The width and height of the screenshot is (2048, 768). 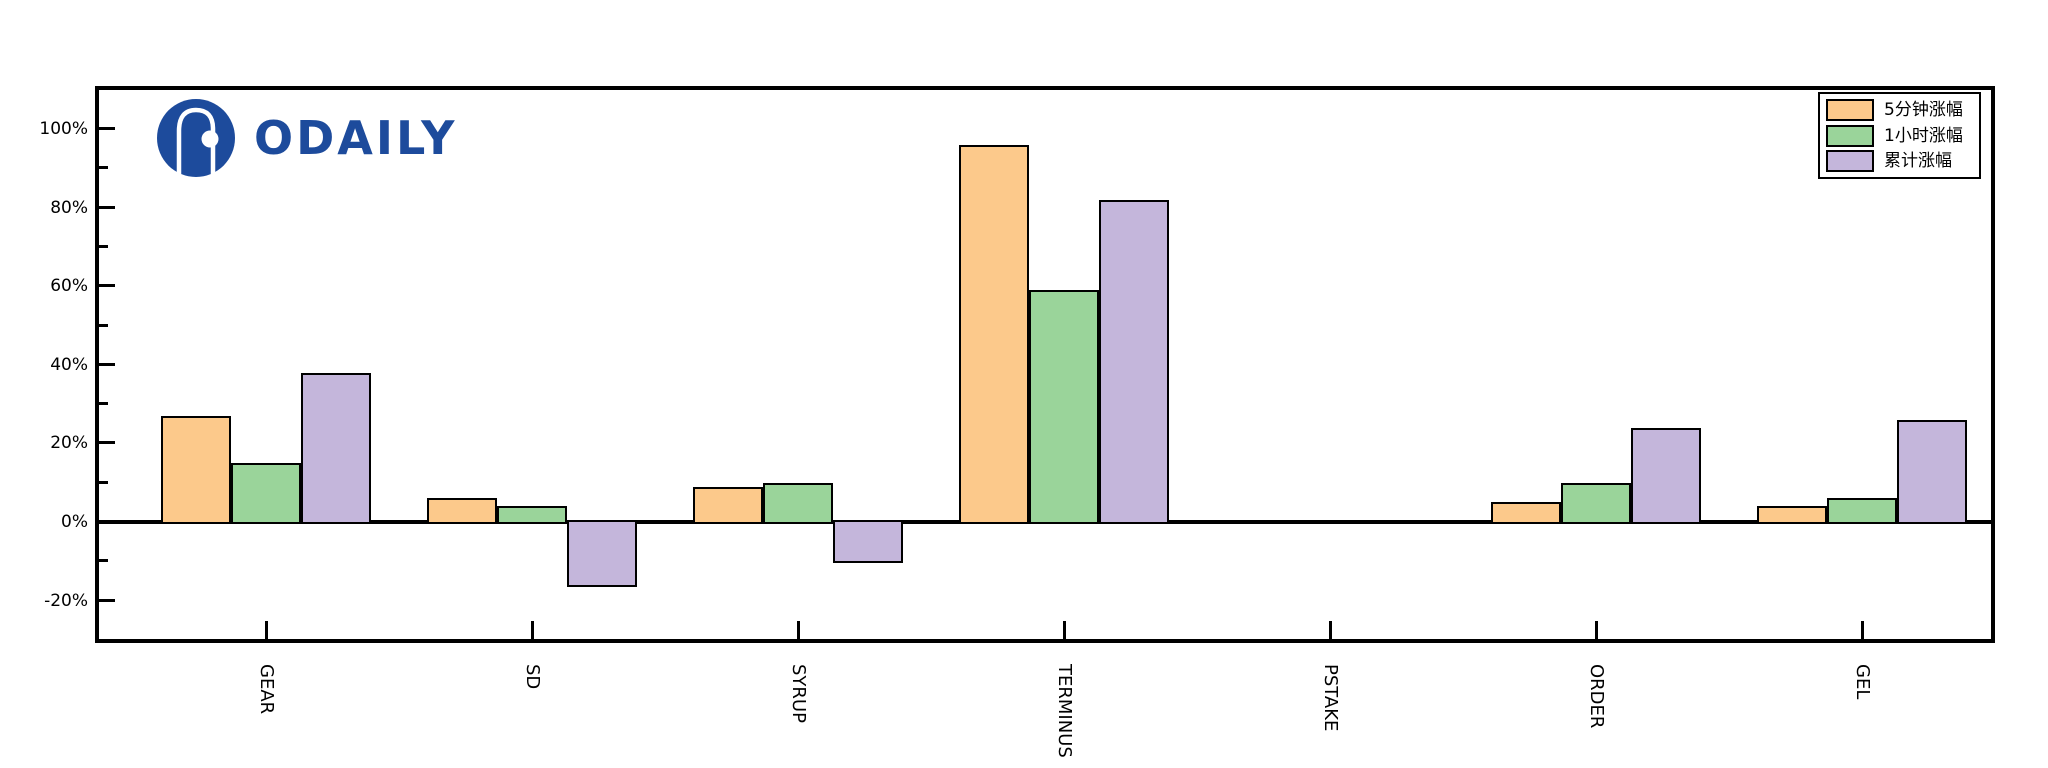 What do you see at coordinates (196, 469) in the screenshot?
I see `bar-5分钟涨幅-GEAR` at bounding box center [196, 469].